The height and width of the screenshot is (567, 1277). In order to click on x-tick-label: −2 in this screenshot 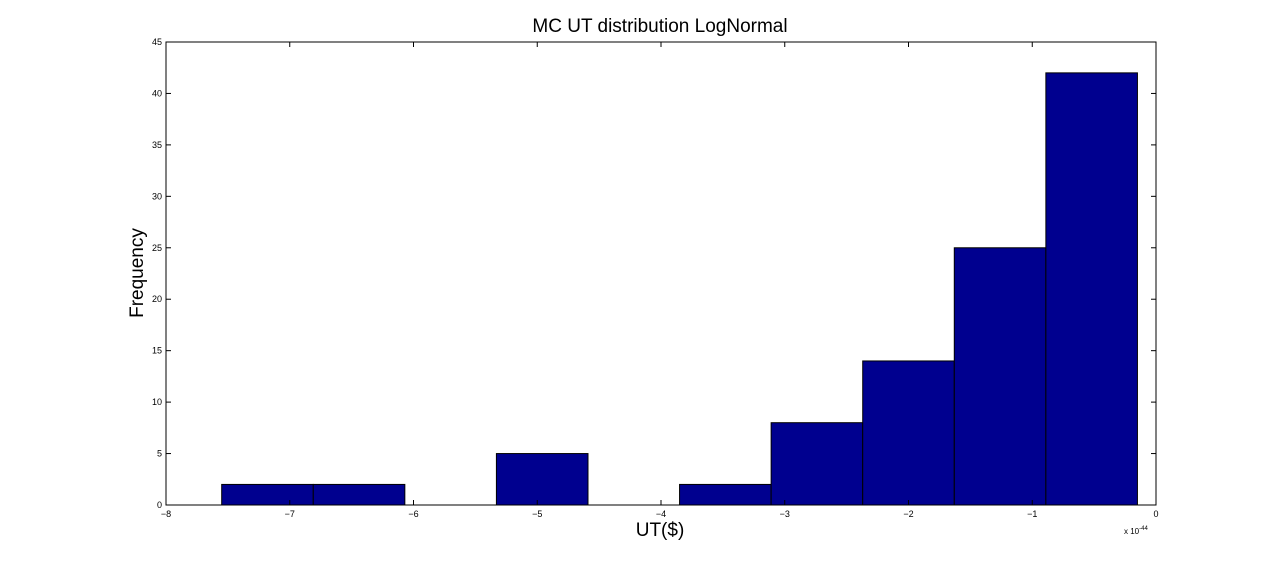, I will do `click(908, 514)`.